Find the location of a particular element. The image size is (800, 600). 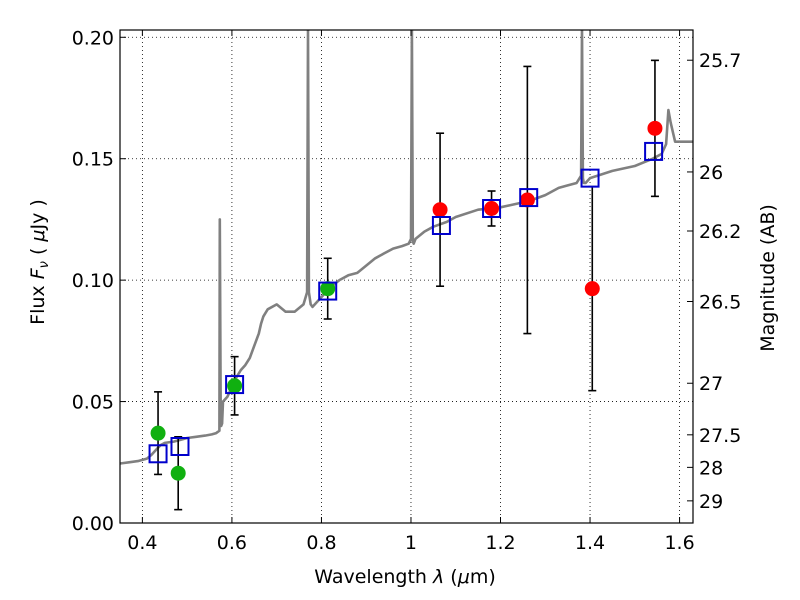

x-tick-label: 0.8 is located at coordinates (321, 543).